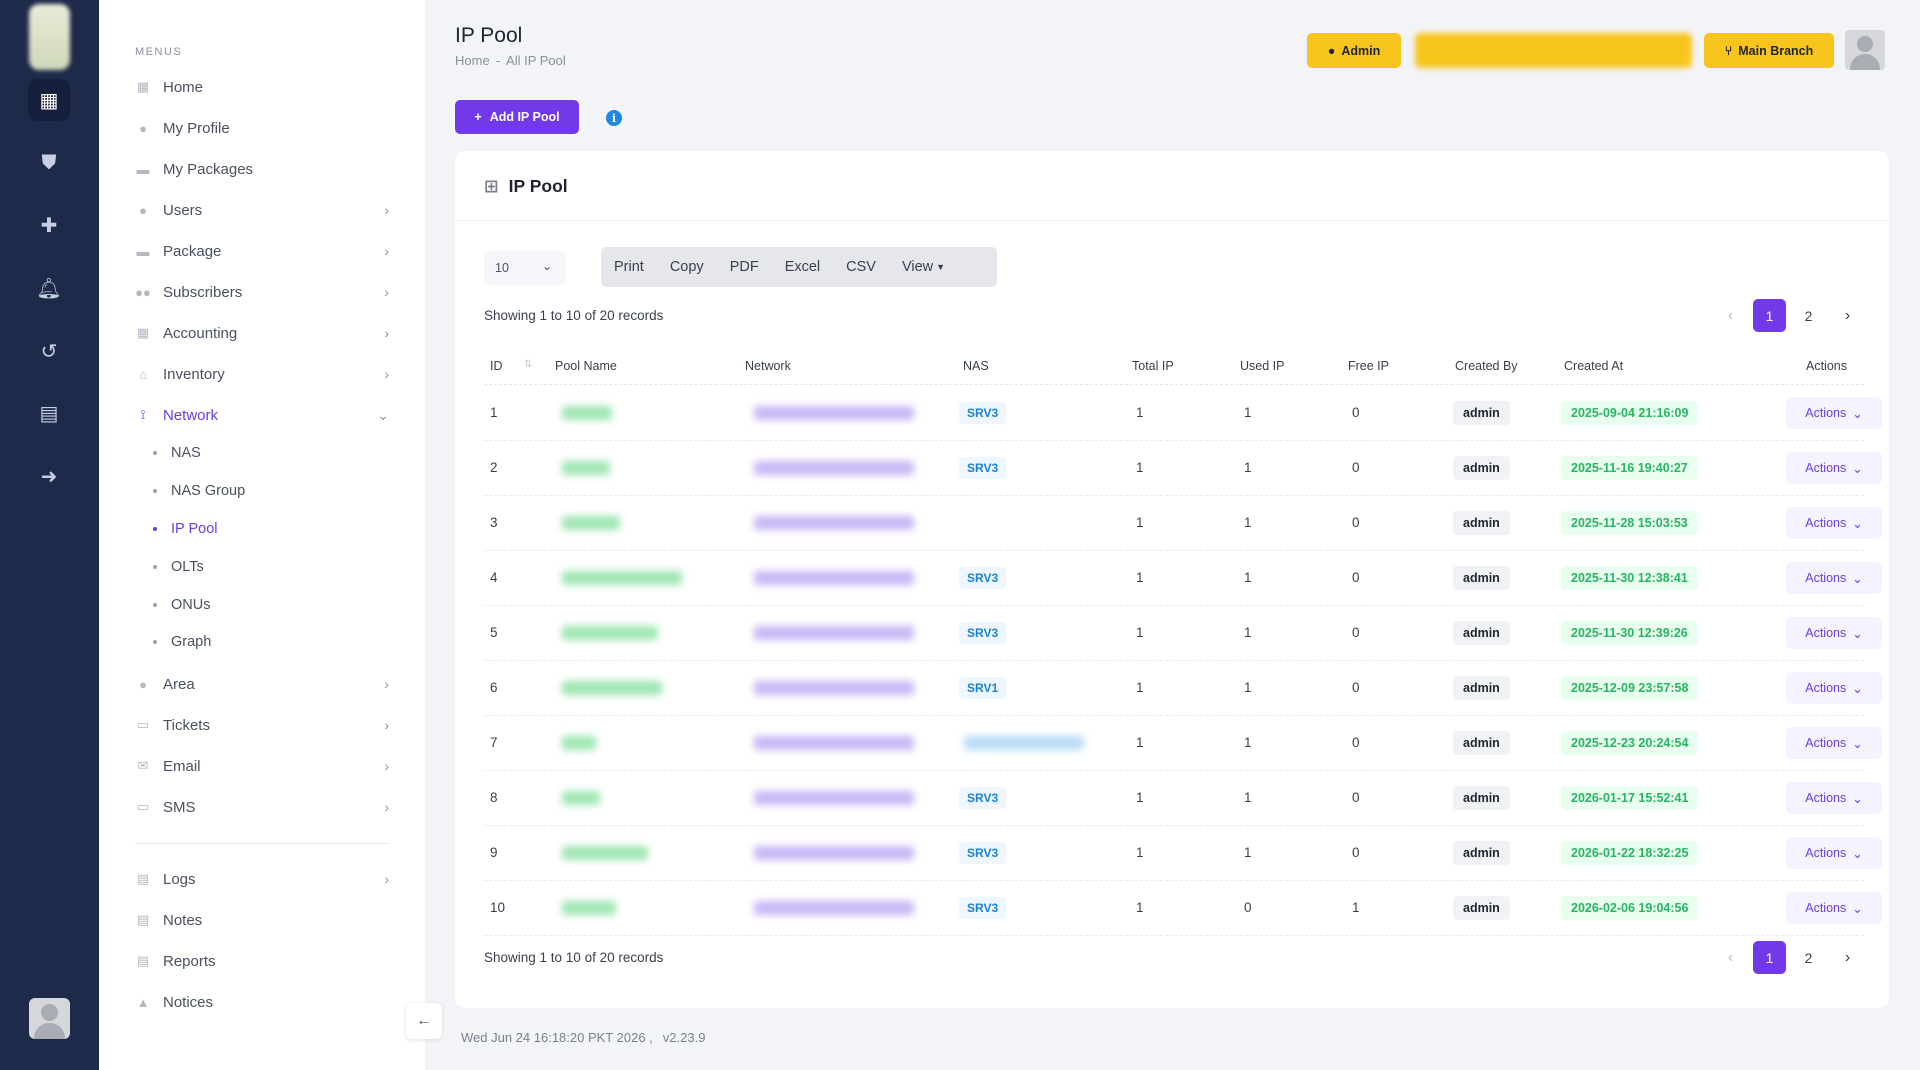 This screenshot has width=1920, height=1070. What do you see at coordinates (265, 684) in the screenshot?
I see `sidebar-item-area: ● Area ›` at bounding box center [265, 684].